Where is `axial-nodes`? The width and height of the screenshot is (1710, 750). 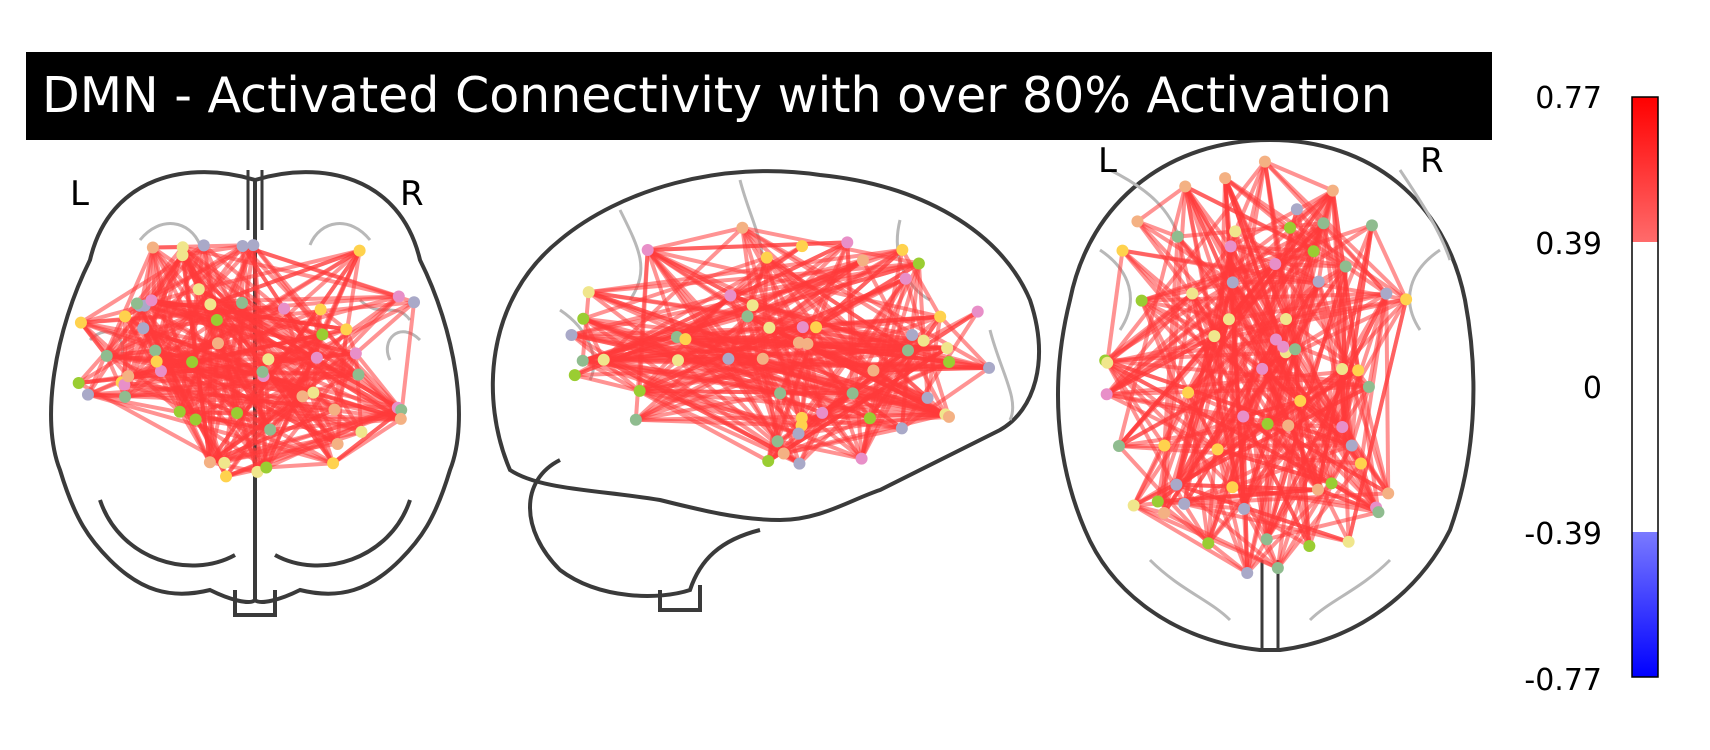 axial-nodes is located at coordinates (1256, 367).